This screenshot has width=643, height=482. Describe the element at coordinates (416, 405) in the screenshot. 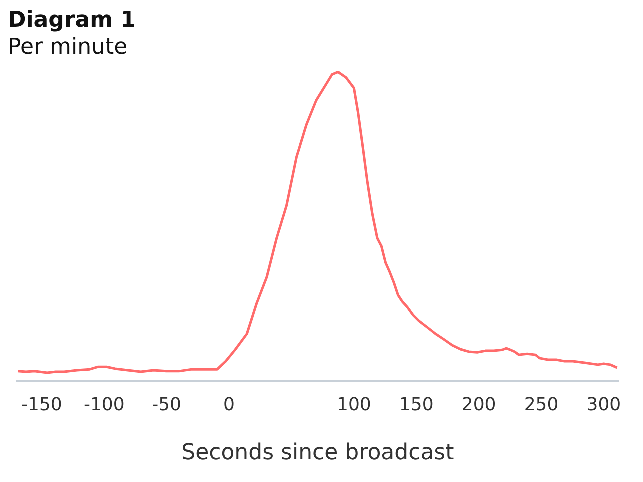

I see `x-tick-label: 150` at that location.